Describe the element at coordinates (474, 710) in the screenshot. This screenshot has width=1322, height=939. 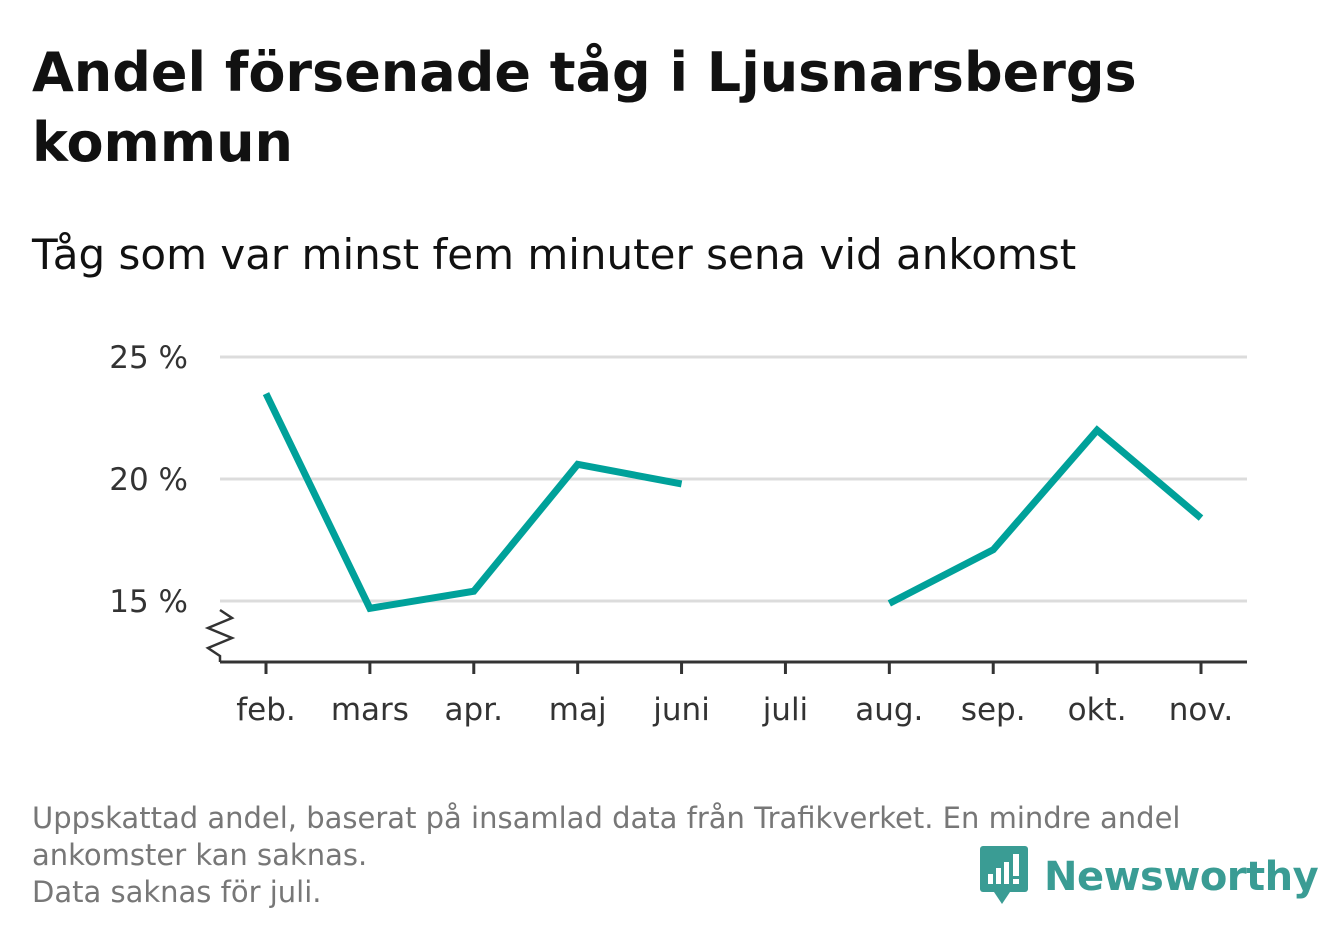
I see `x-tick-label: apr.` at that location.